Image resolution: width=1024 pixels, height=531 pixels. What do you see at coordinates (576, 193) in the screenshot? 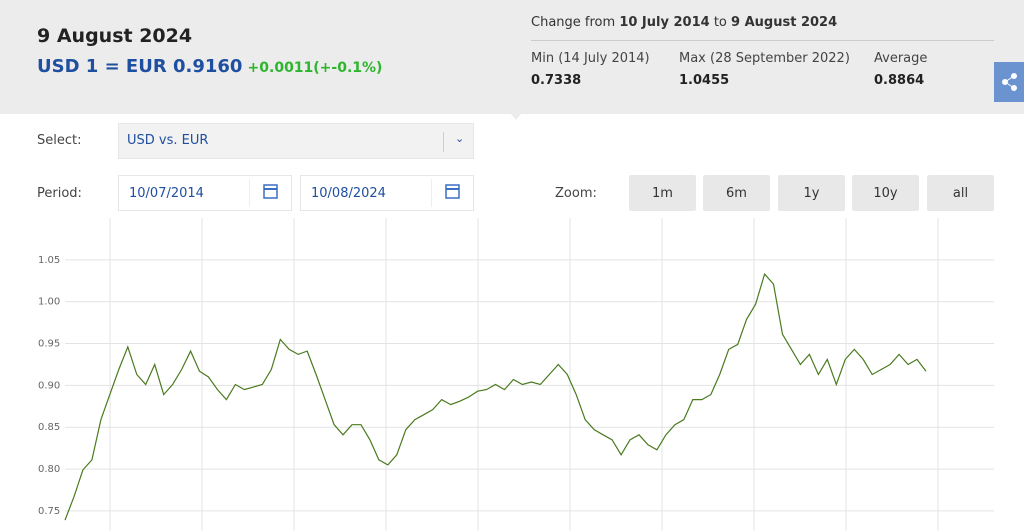
I see `zoom-label: Zoom:` at bounding box center [576, 193].